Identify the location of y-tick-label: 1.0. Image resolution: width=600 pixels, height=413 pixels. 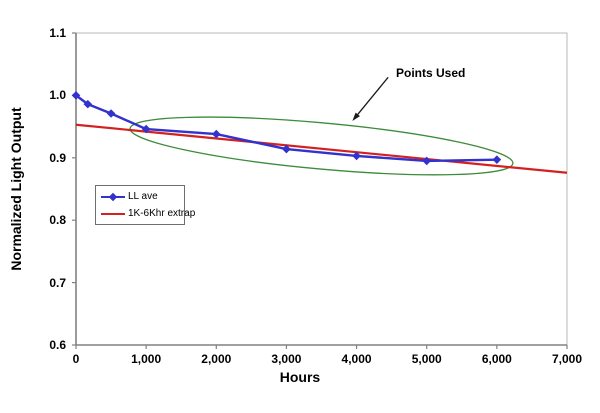
(57, 95).